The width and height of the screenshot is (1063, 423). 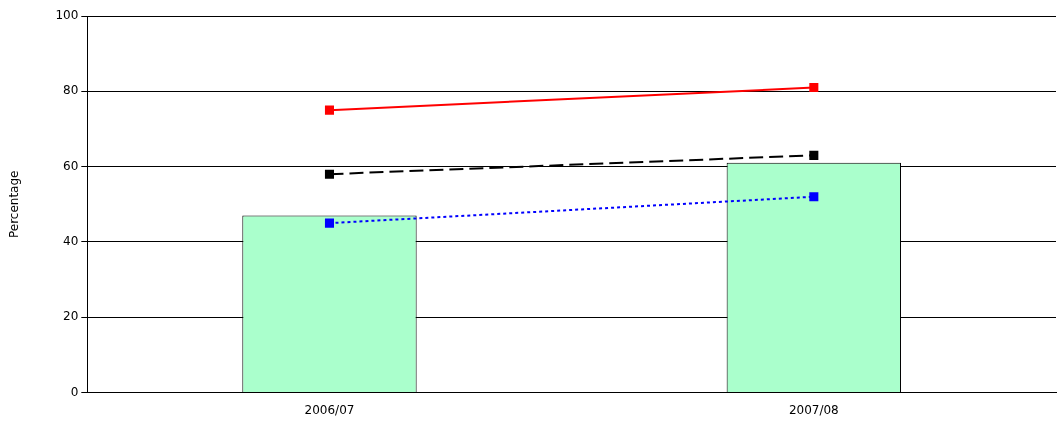 I want to click on y-tick-label: 20, so click(x=71, y=316).